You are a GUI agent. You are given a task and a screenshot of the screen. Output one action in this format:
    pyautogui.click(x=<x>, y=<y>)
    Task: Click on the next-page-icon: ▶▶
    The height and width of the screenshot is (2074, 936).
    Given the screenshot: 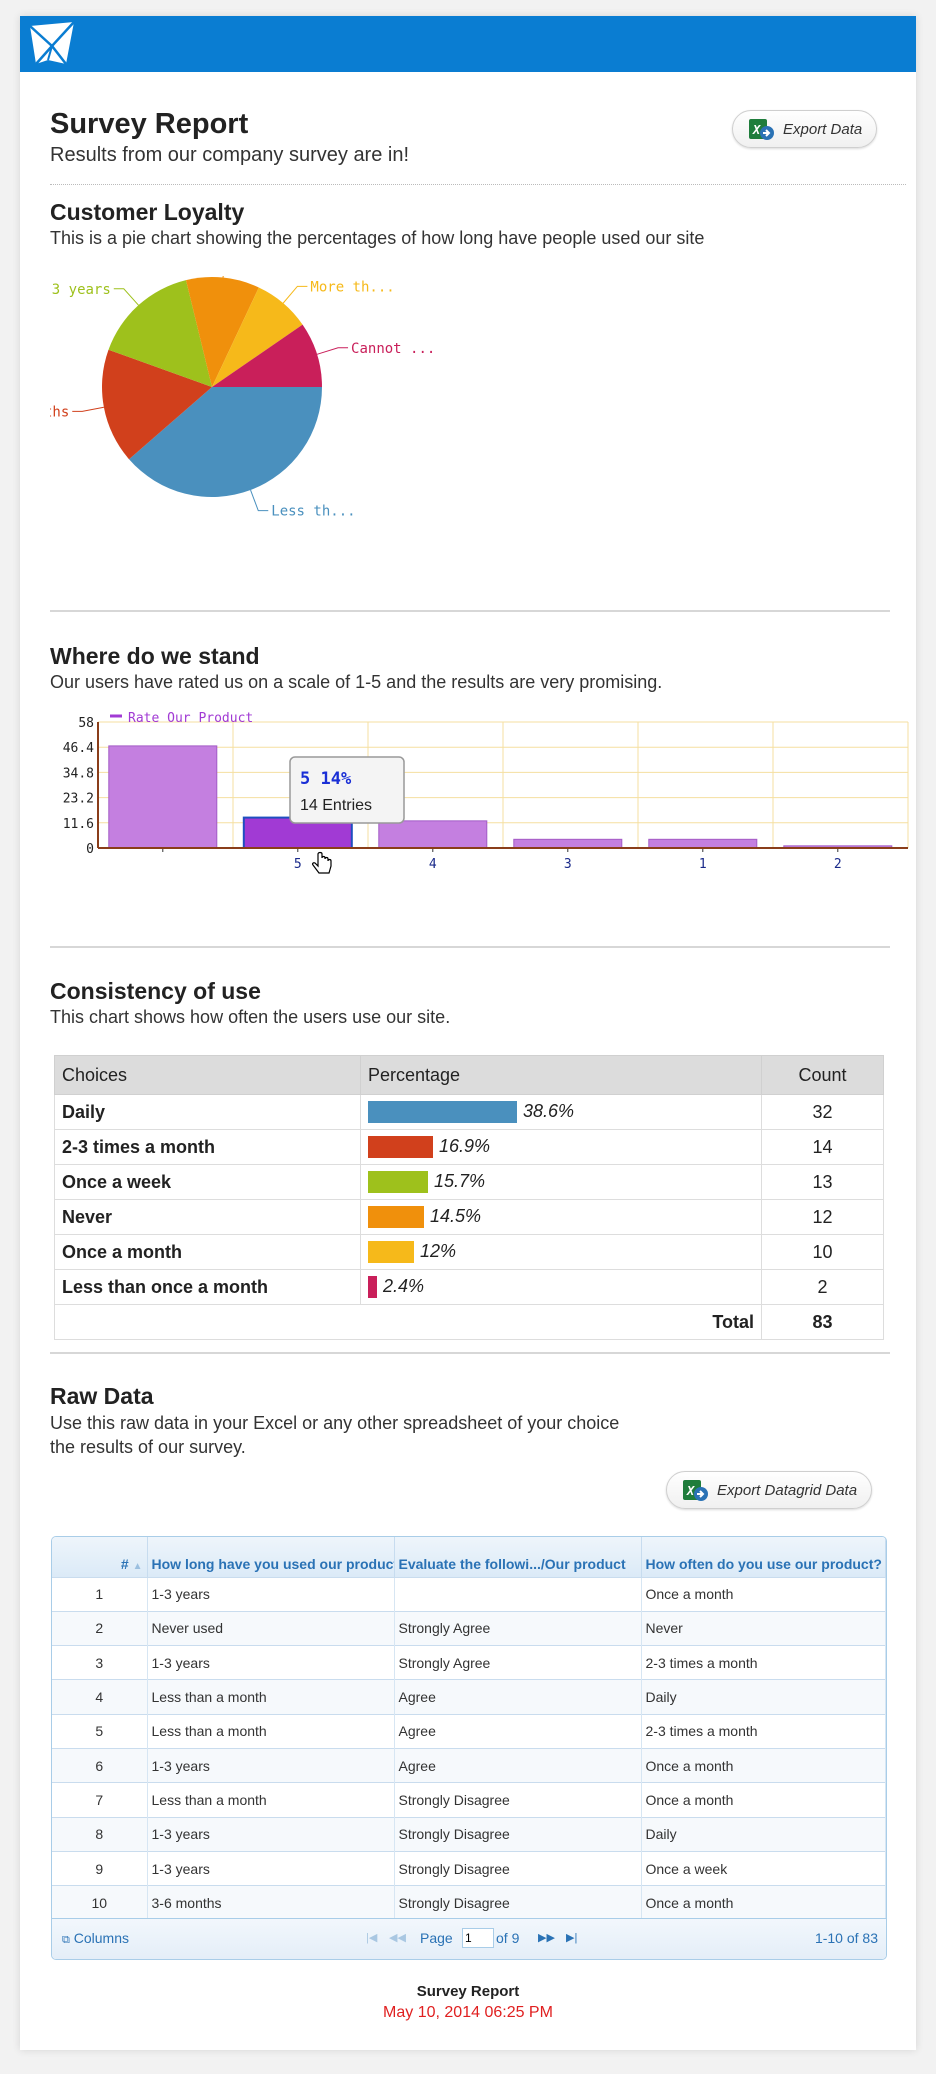 What is the action you would take?
    pyautogui.click(x=546, y=1938)
    